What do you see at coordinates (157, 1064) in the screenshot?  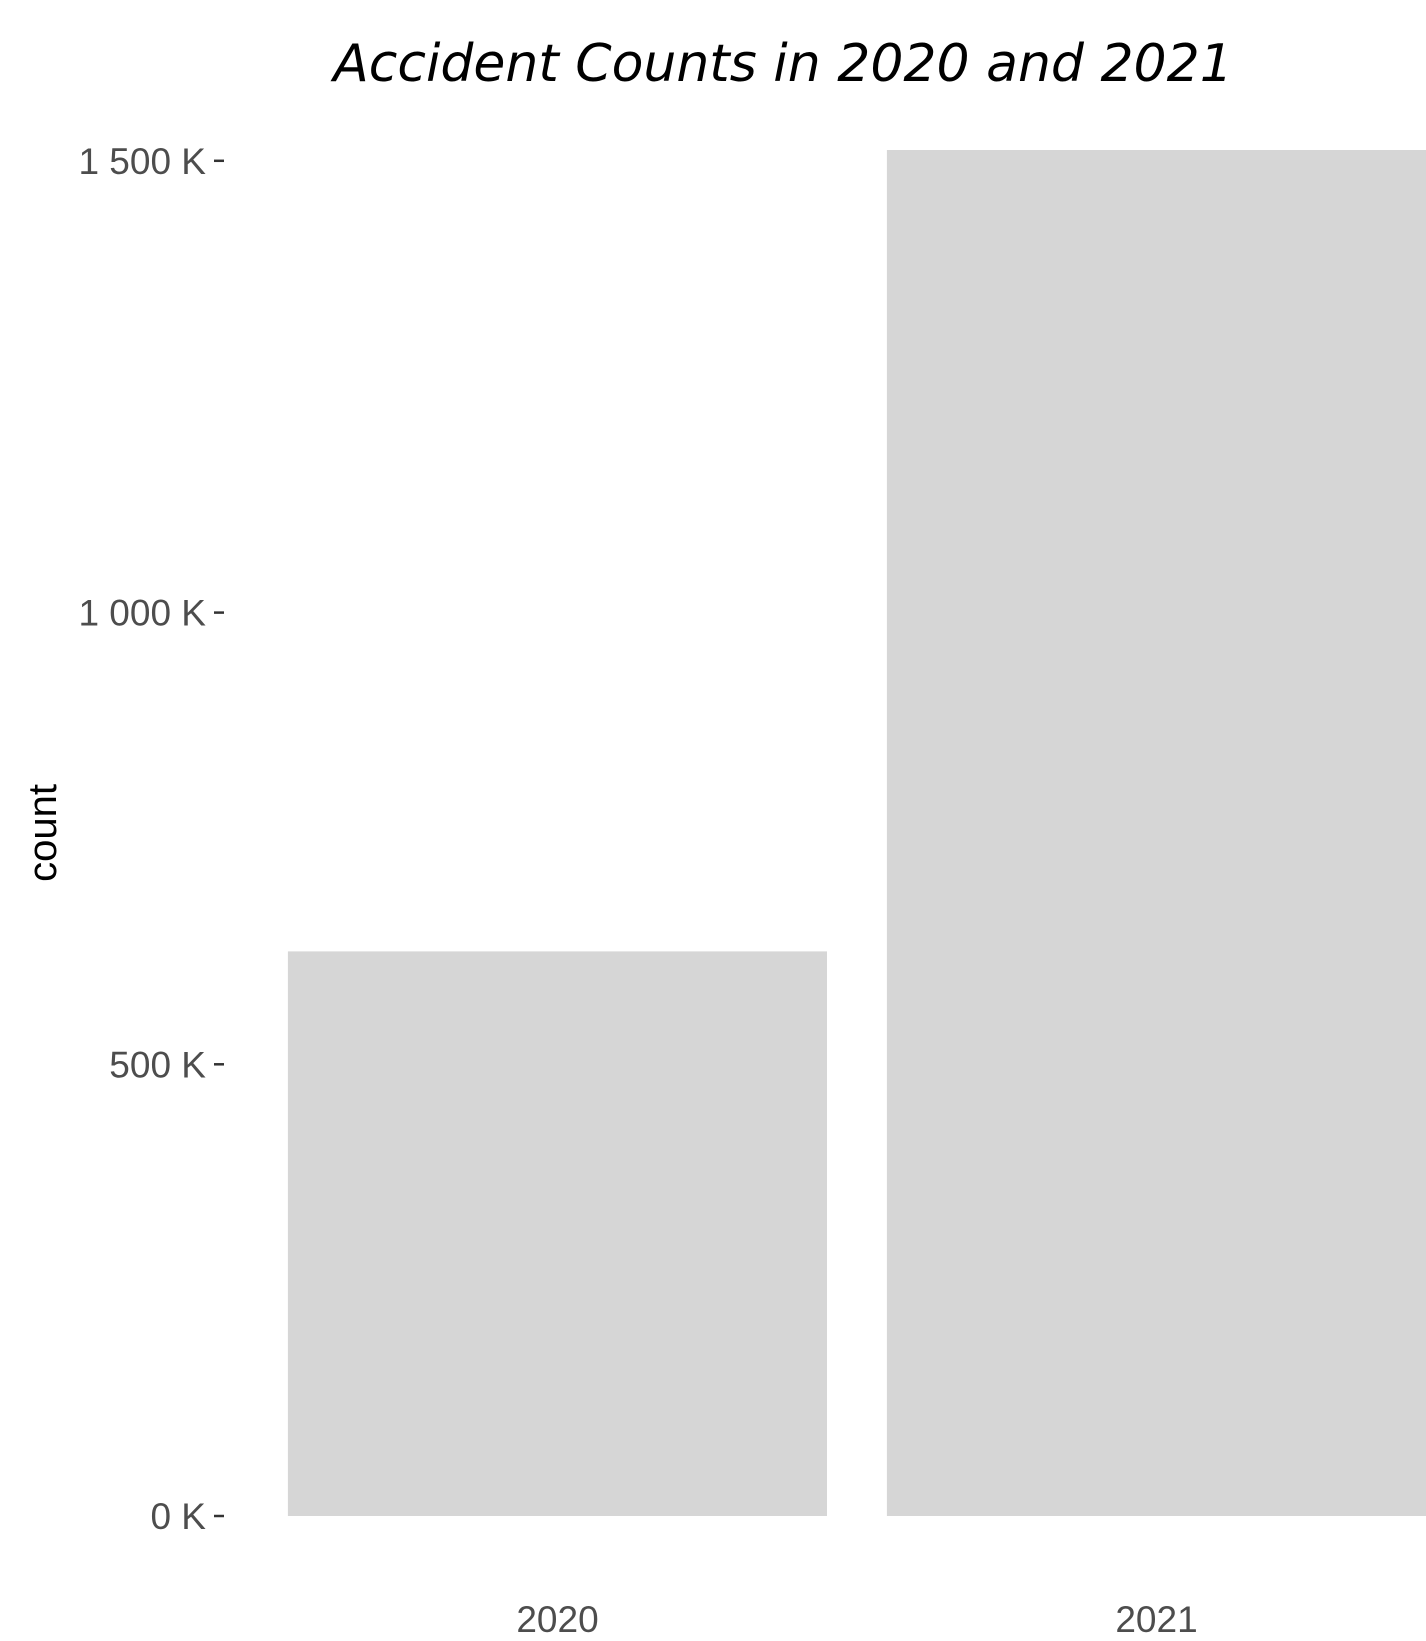 I see `y-tick-label: 500 K` at bounding box center [157, 1064].